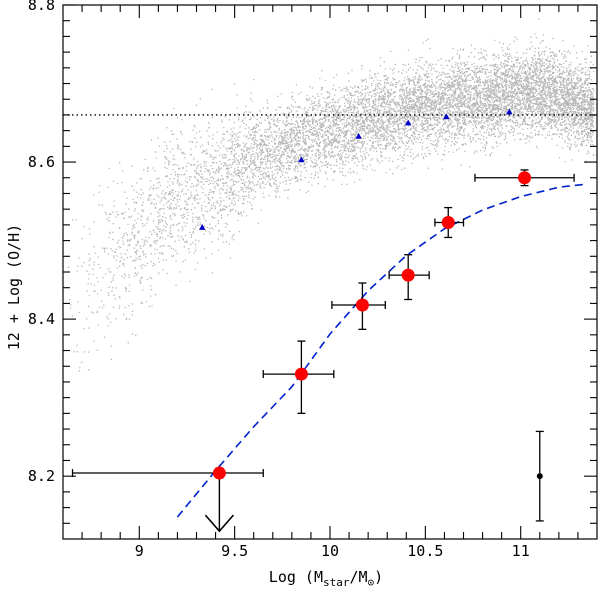 The width and height of the screenshot is (600, 591). Describe the element at coordinates (358, 577) in the screenshot. I see `x-title-mid: /M` at that location.